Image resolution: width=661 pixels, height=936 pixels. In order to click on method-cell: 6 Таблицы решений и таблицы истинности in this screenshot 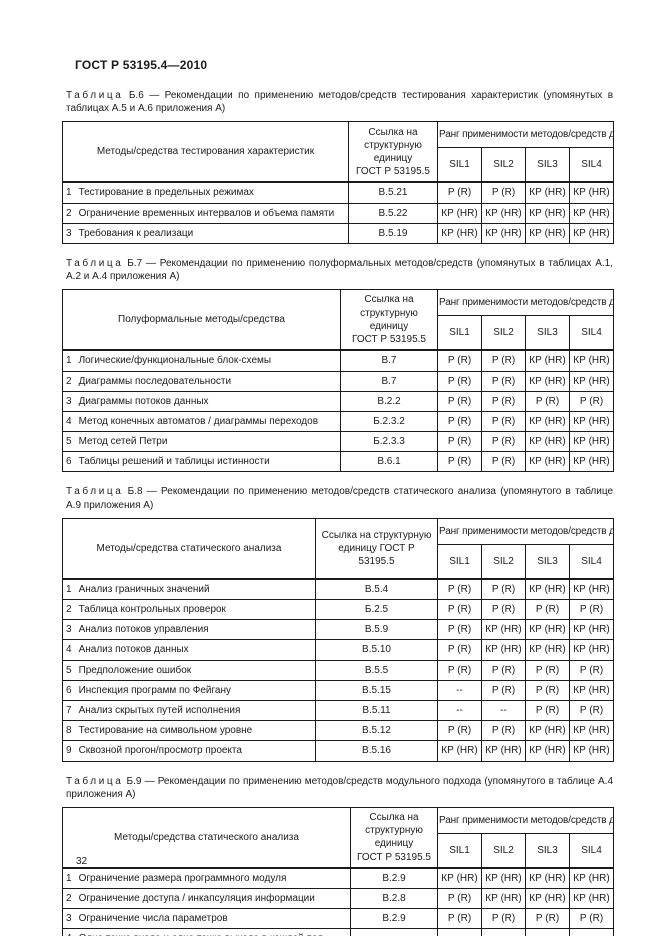, I will do `click(201, 462)`.